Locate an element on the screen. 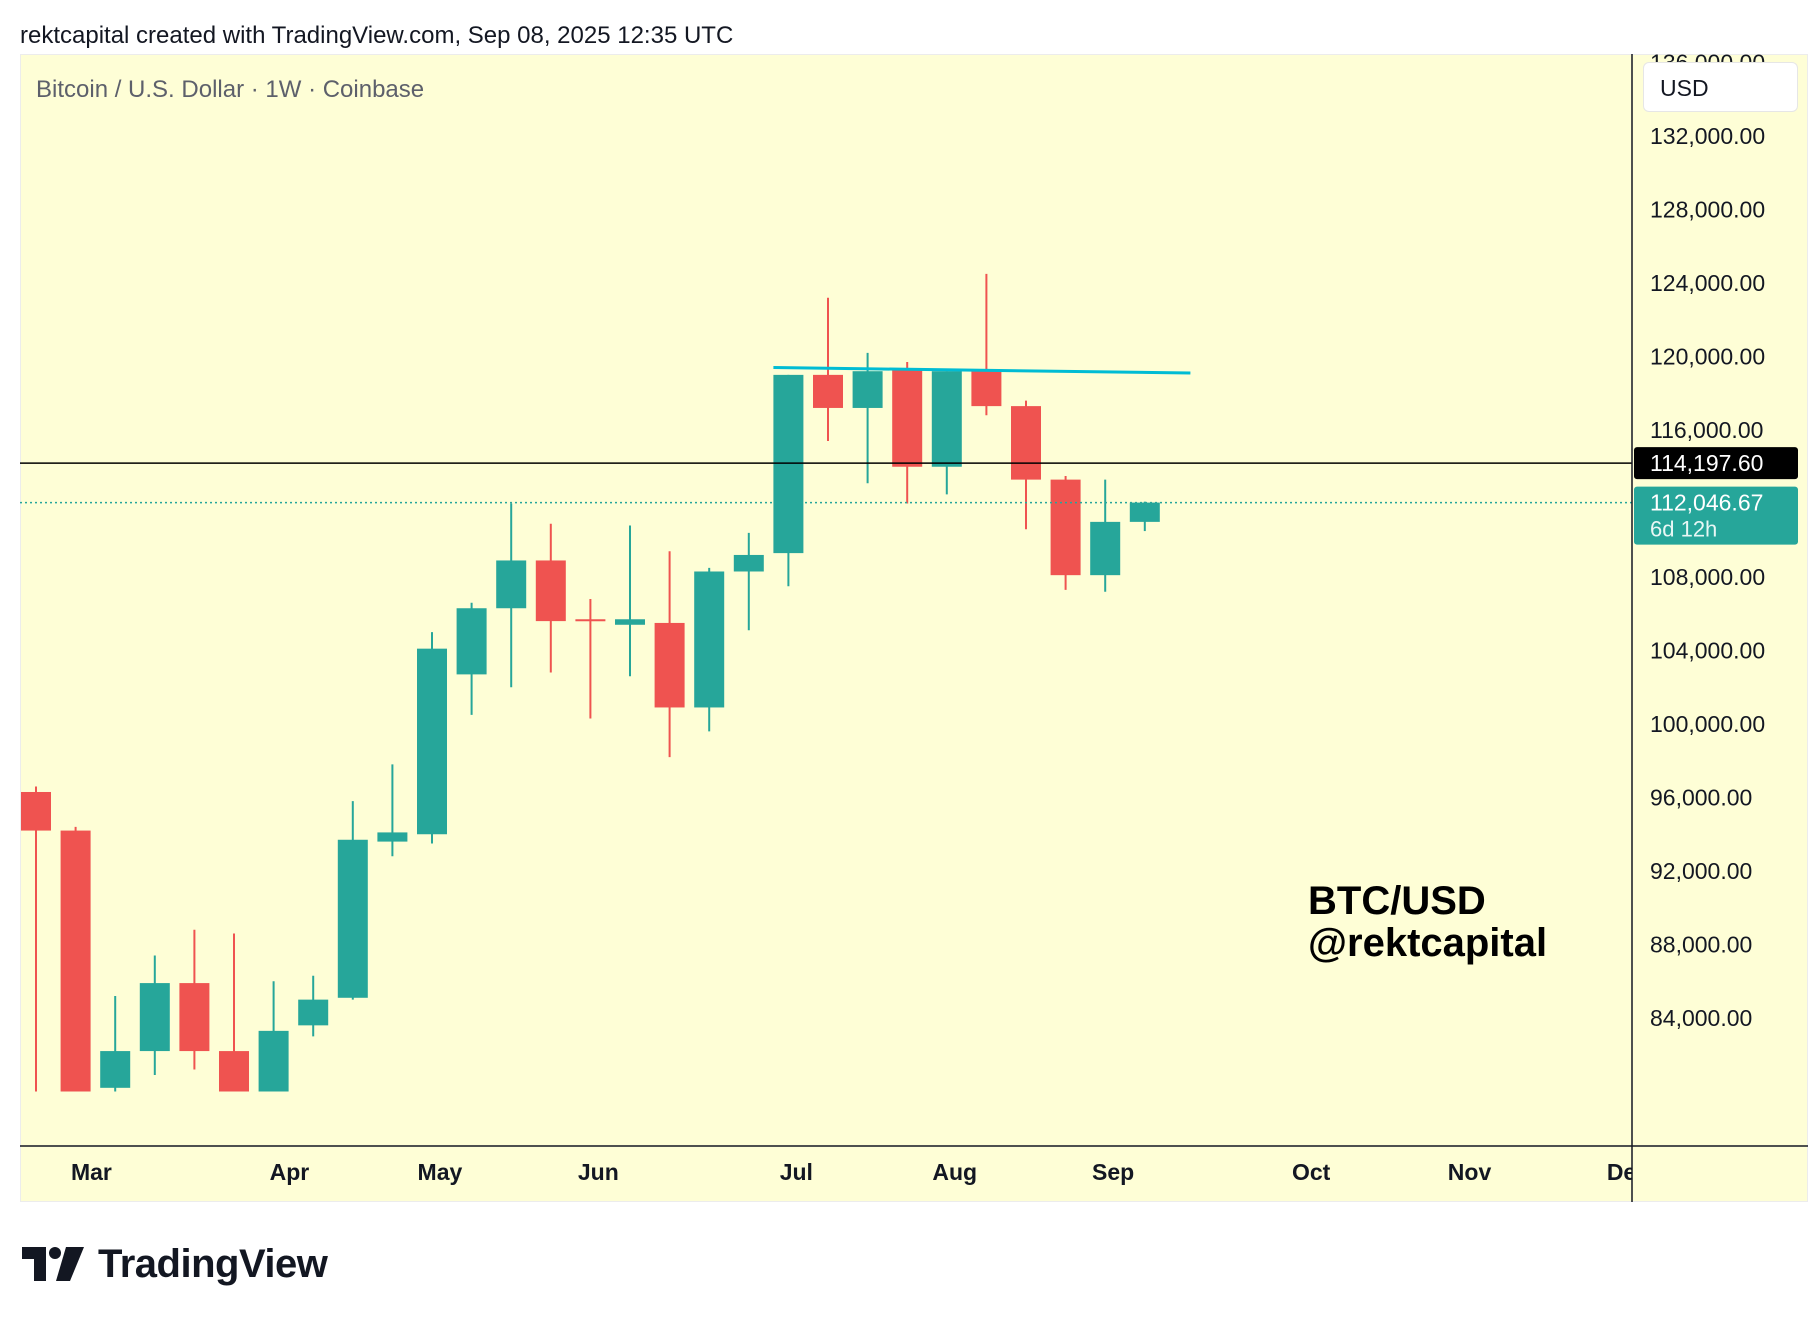 Image resolution: width=1820 pixels, height=1318 pixels. time-tick-label: Mar is located at coordinates (91, 1172).